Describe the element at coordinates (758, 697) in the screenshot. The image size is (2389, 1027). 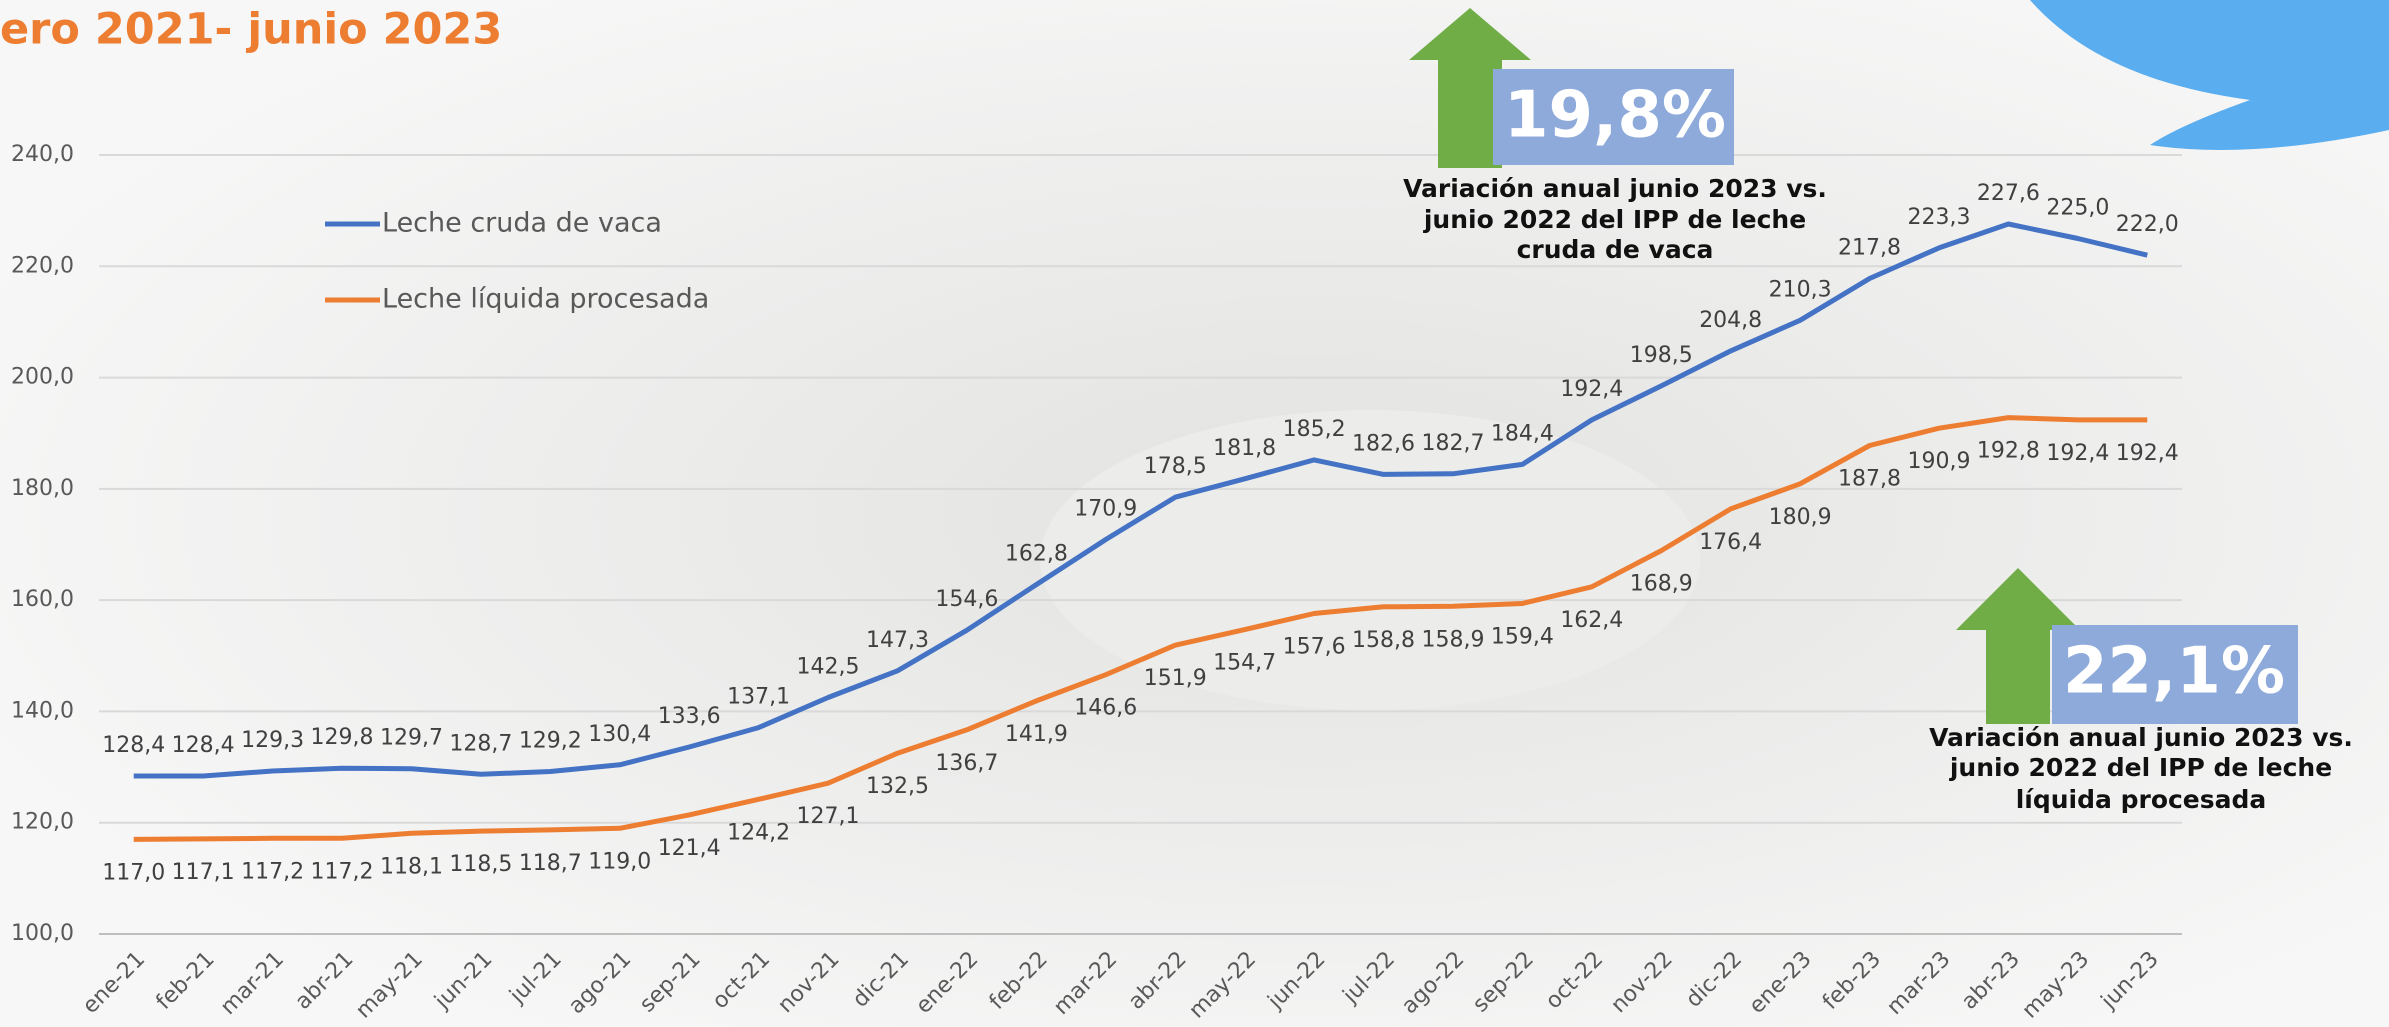
I see `data-label: 137,1` at that location.